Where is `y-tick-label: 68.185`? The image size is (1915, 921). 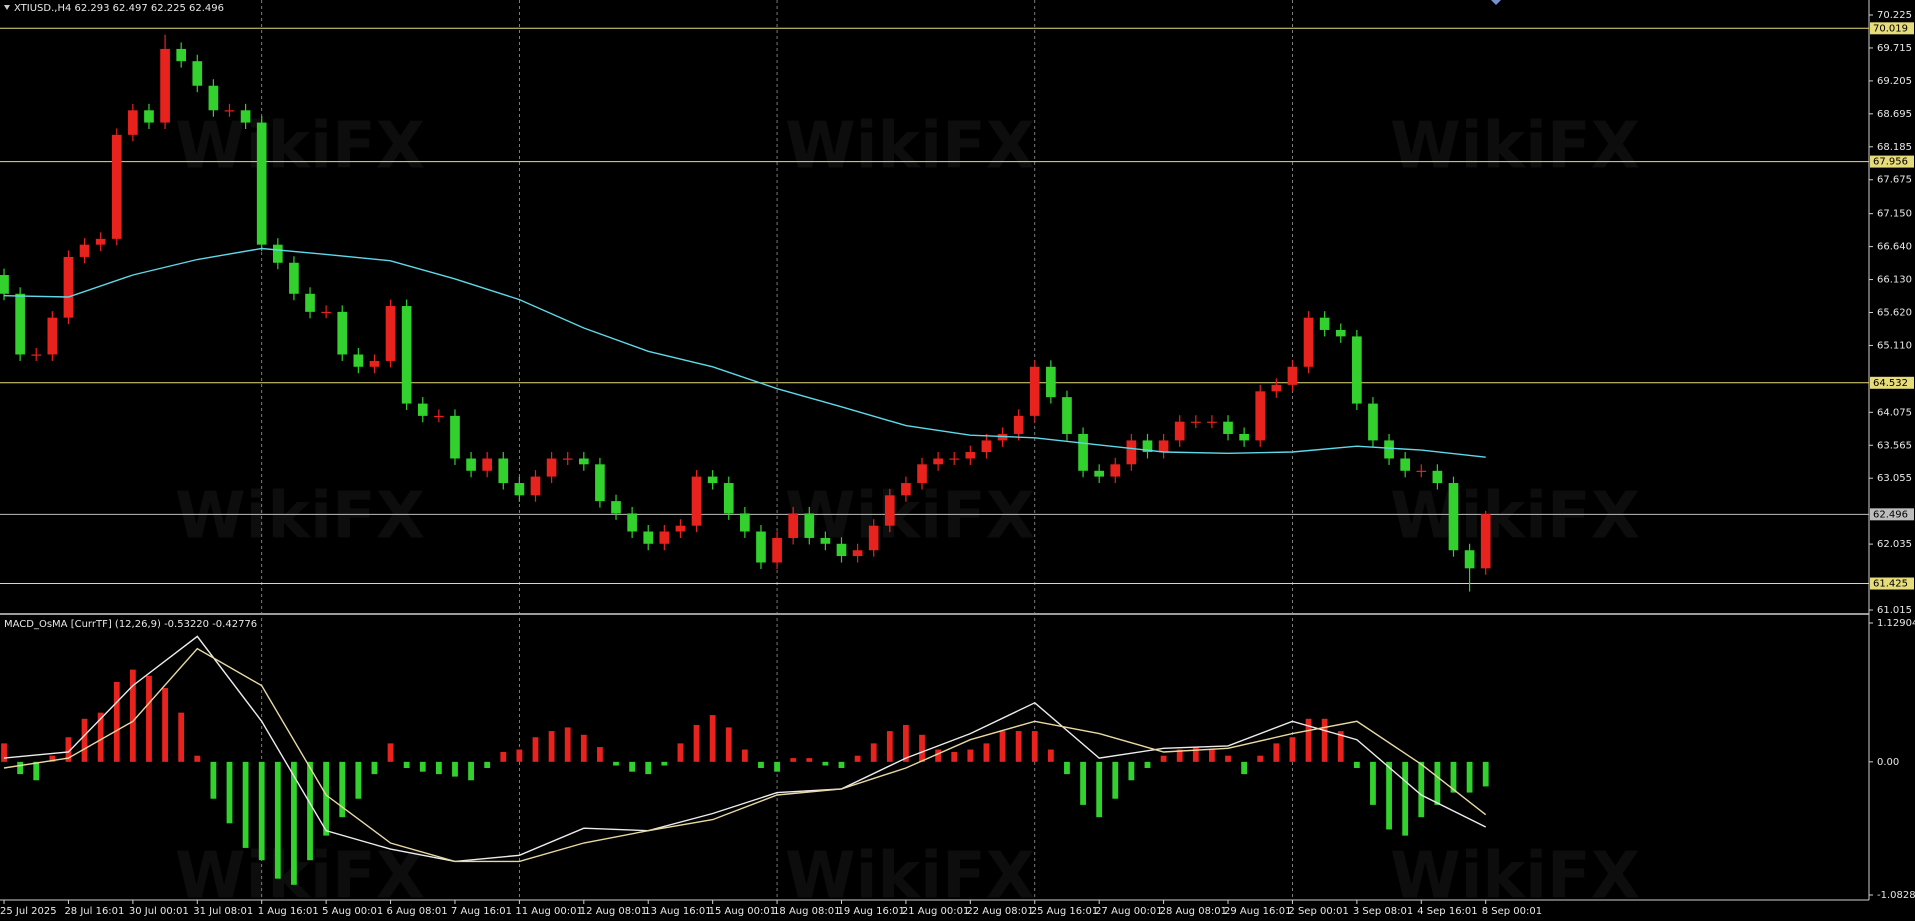
y-tick-label: 68.185 is located at coordinates (1894, 147).